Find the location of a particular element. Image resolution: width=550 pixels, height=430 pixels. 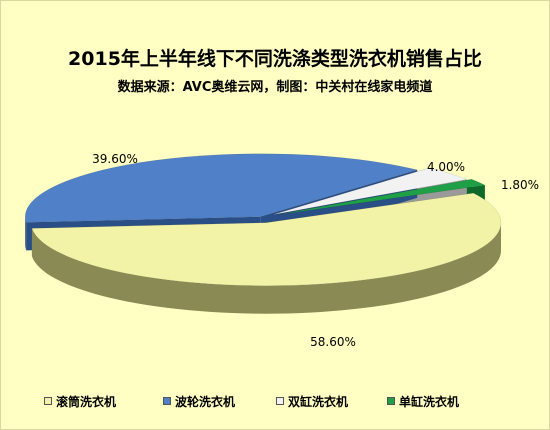

data-label-0: 58.60% is located at coordinates (333, 342).